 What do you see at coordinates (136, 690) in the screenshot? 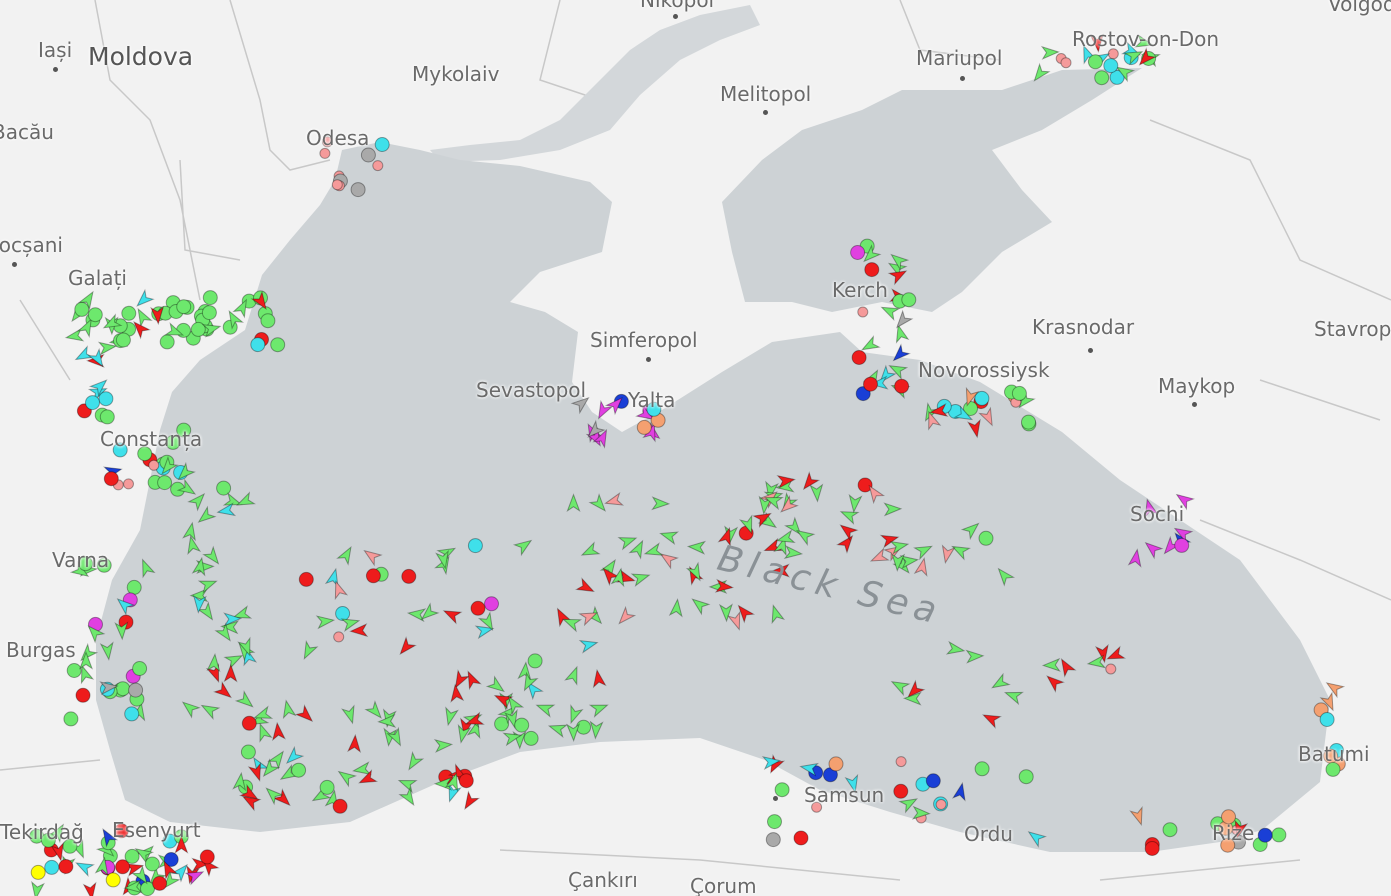
I see `vessel-dot-unspecified` at bounding box center [136, 690].